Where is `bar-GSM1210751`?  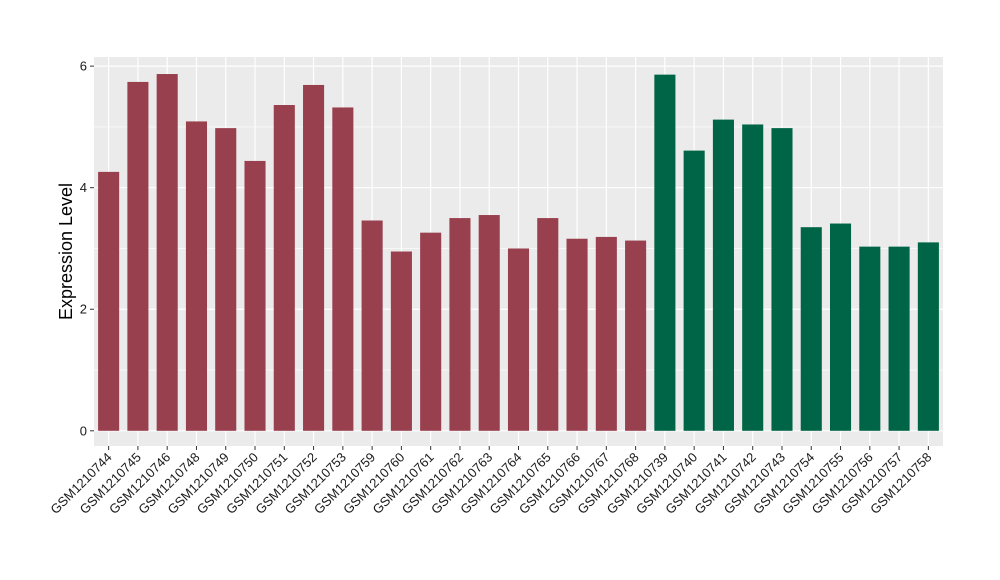 bar-GSM1210751 is located at coordinates (284, 268).